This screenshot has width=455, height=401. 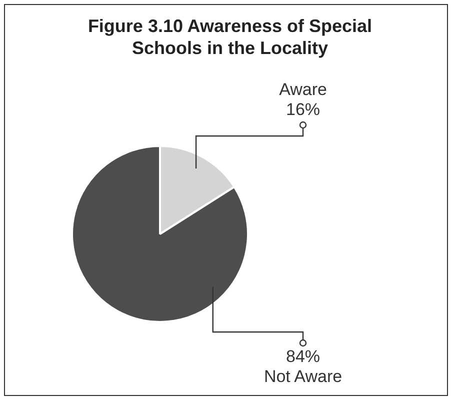 What do you see at coordinates (303, 376) in the screenshot?
I see `slice-label: Not Aware` at bounding box center [303, 376].